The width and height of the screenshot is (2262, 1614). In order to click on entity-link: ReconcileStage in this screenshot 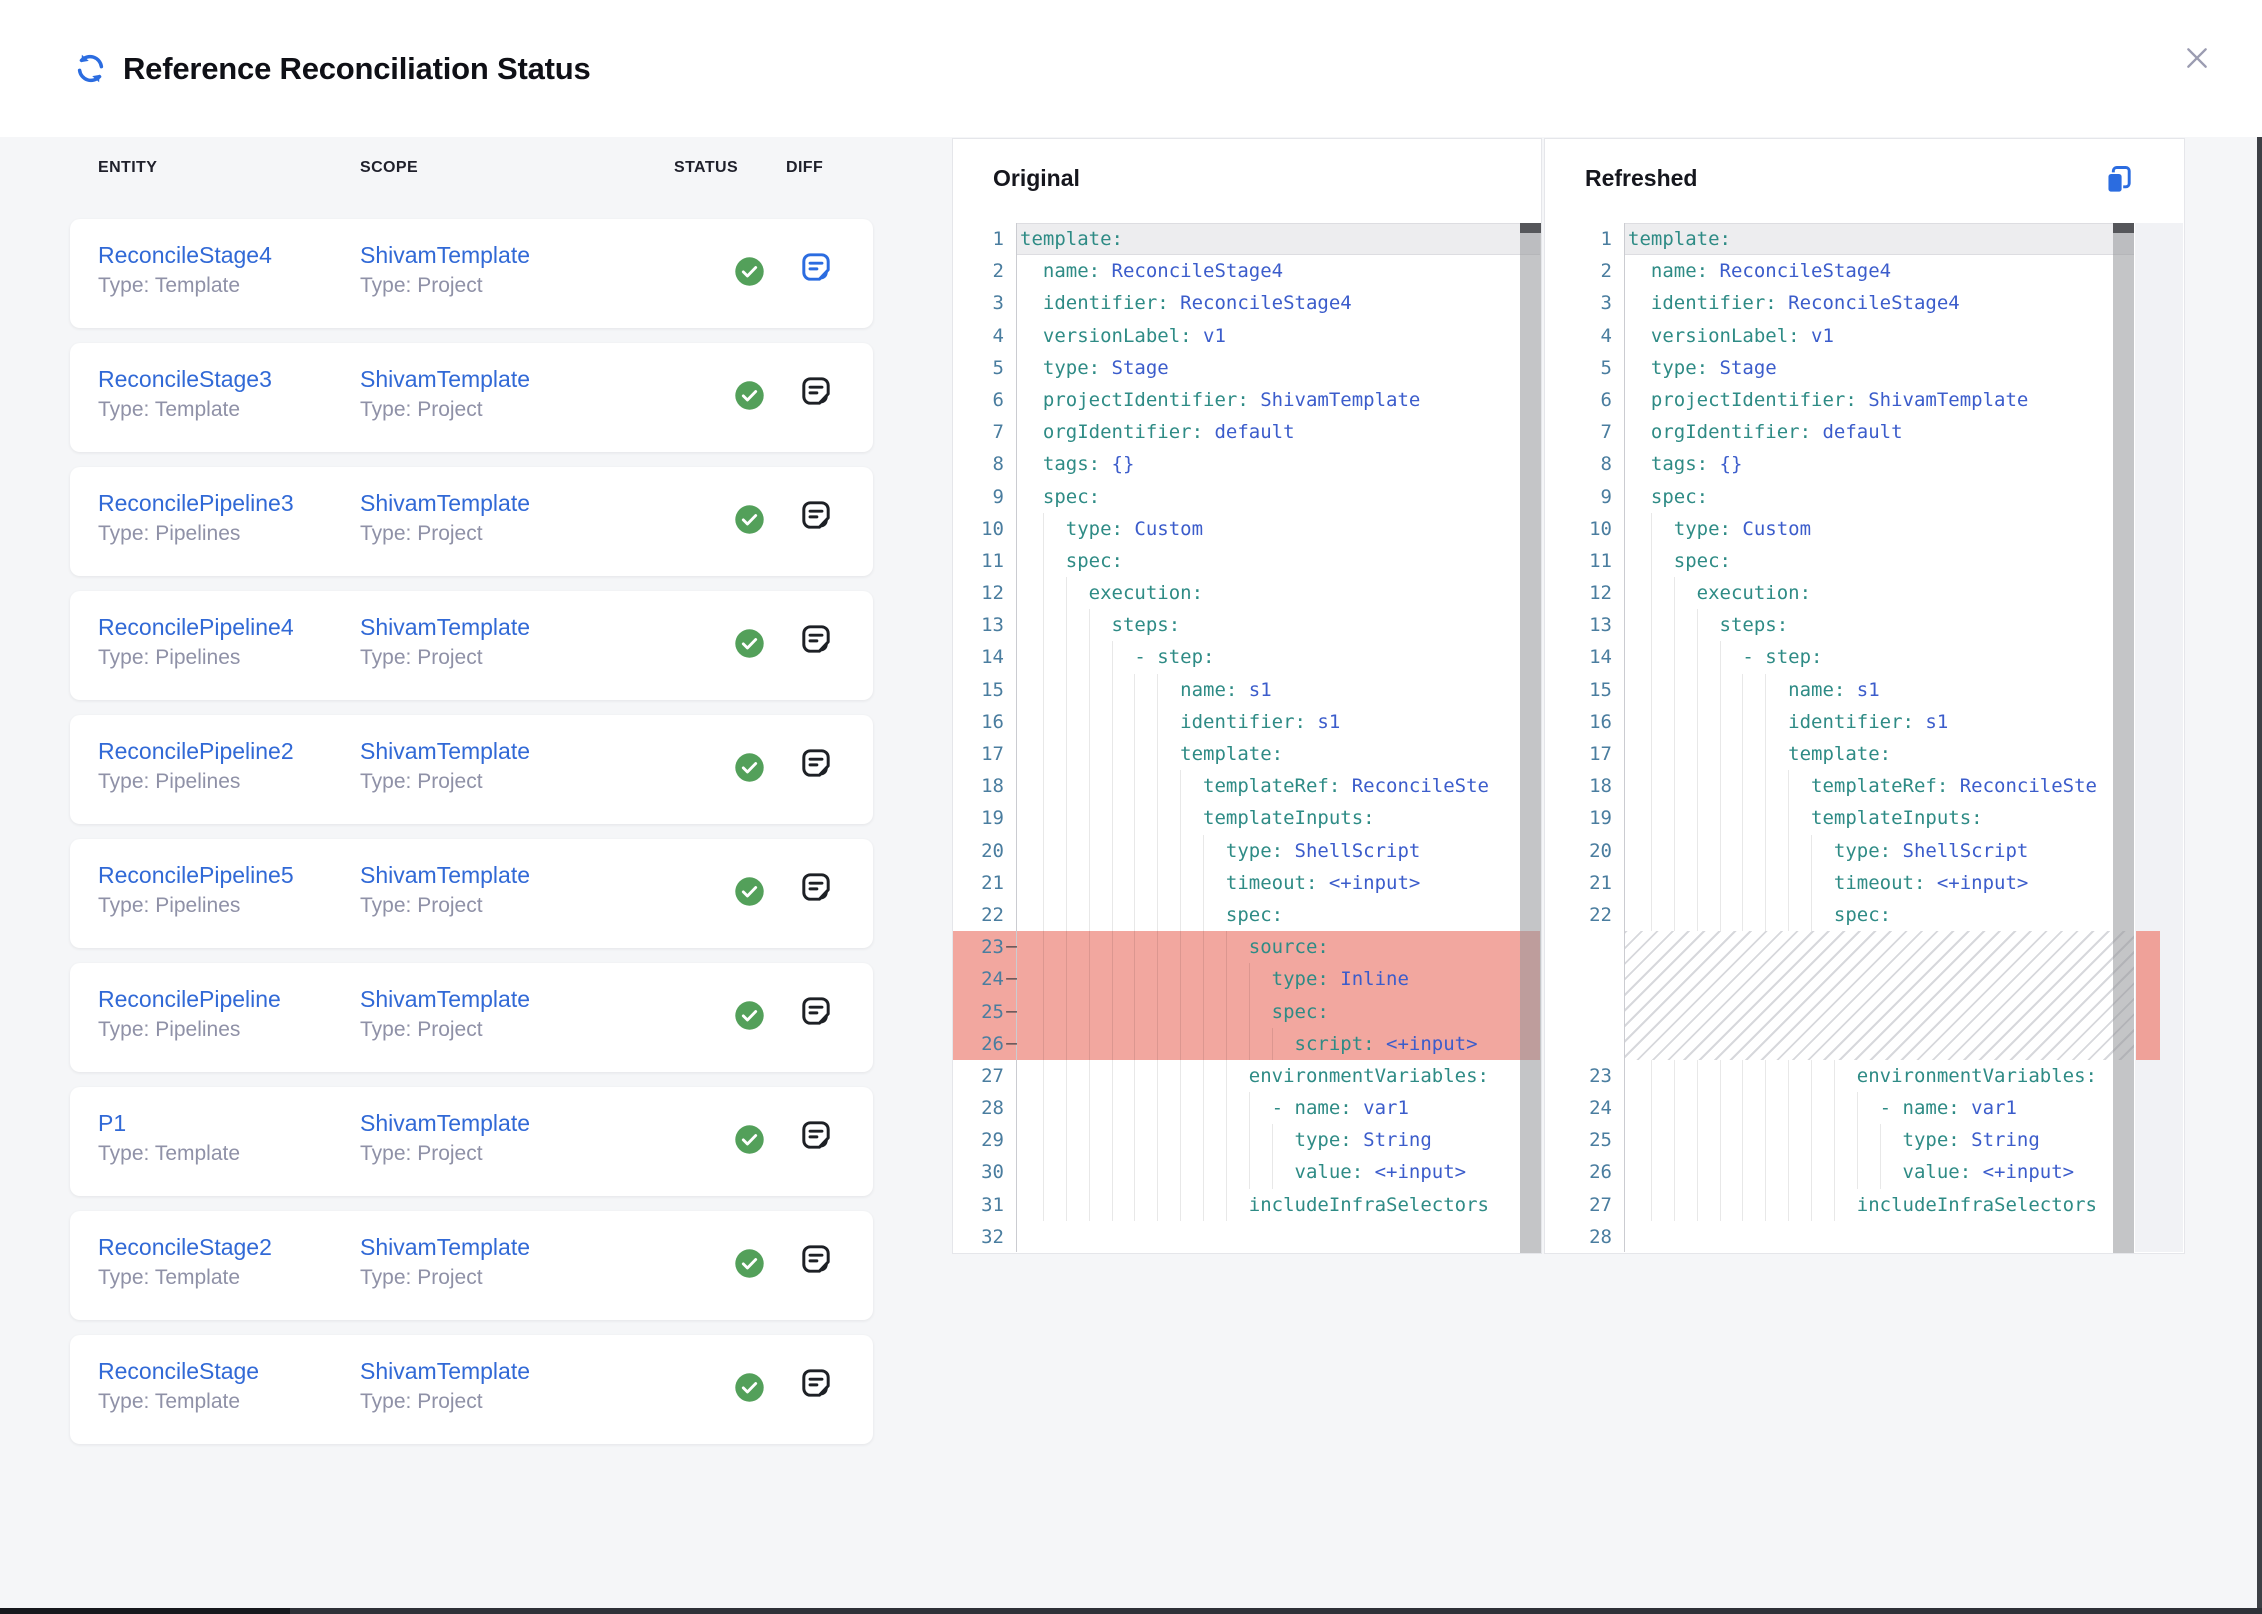, I will do `click(179, 1370)`.